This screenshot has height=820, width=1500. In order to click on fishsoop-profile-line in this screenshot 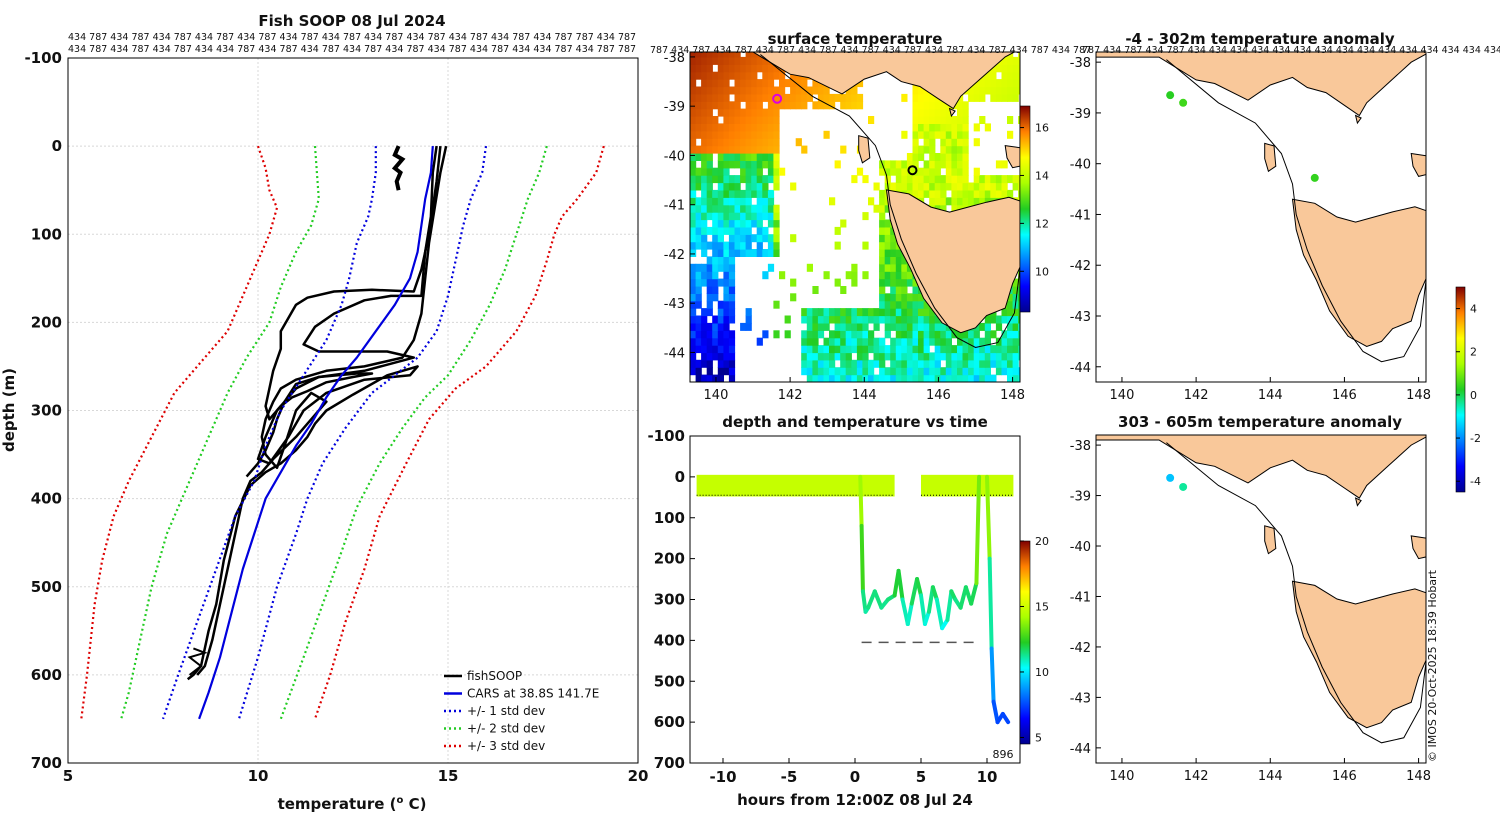, I will do `click(322, 410)`.